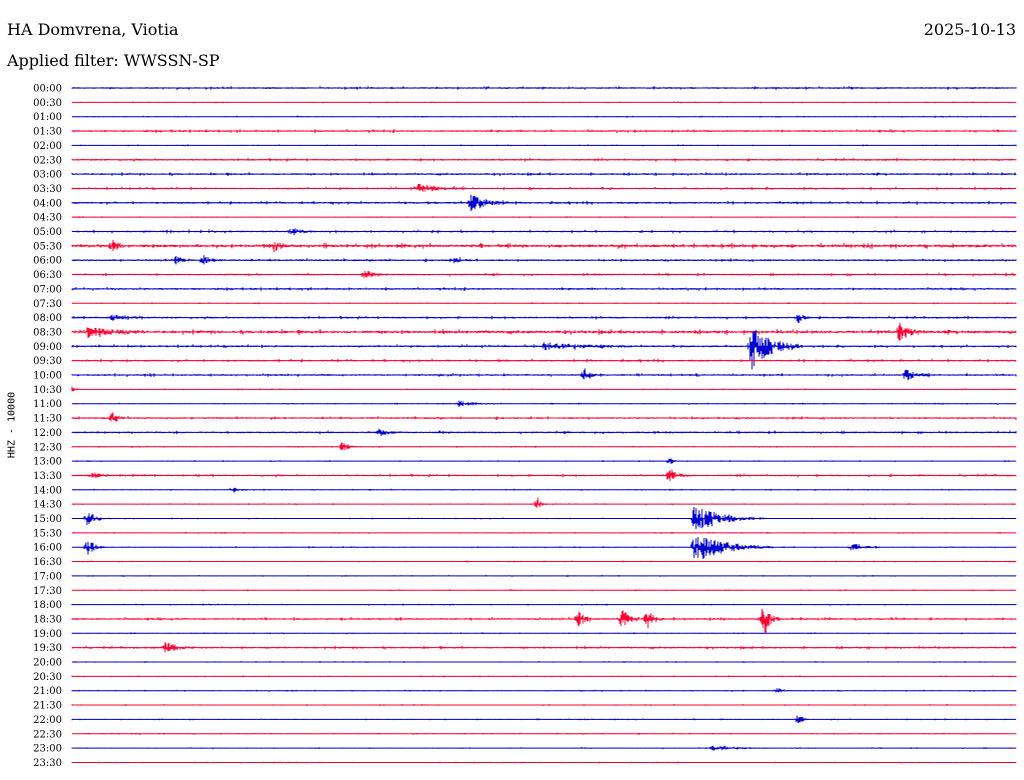 Image resolution: width=1024 pixels, height=780 pixels. What do you see at coordinates (47, 89) in the screenshot?
I see `time-tick-label: 00:00` at bounding box center [47, 89].